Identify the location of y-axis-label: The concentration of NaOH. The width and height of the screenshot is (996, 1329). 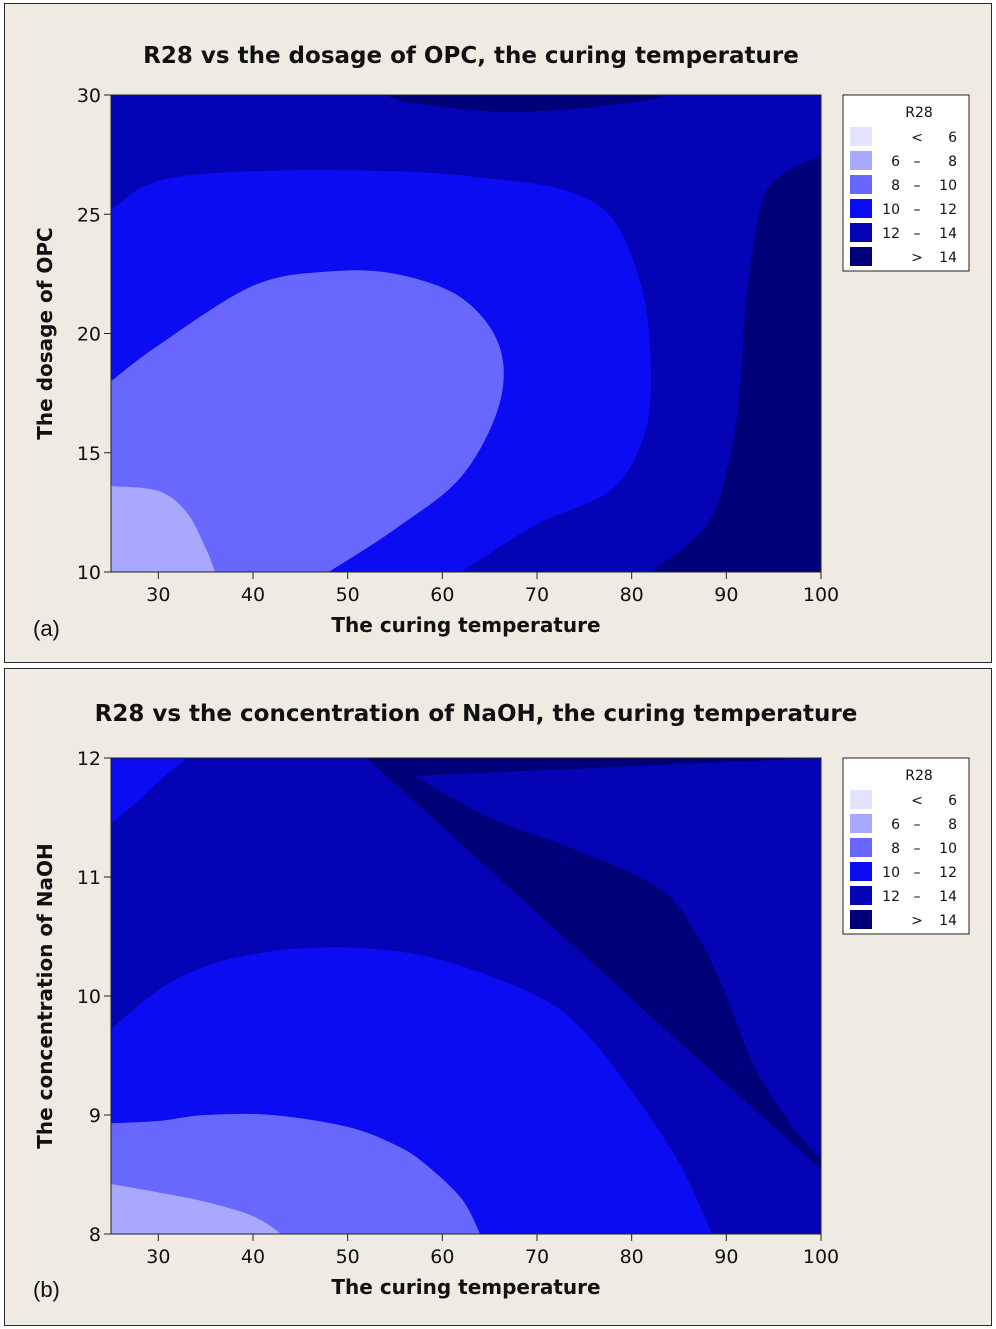
(45, 996).